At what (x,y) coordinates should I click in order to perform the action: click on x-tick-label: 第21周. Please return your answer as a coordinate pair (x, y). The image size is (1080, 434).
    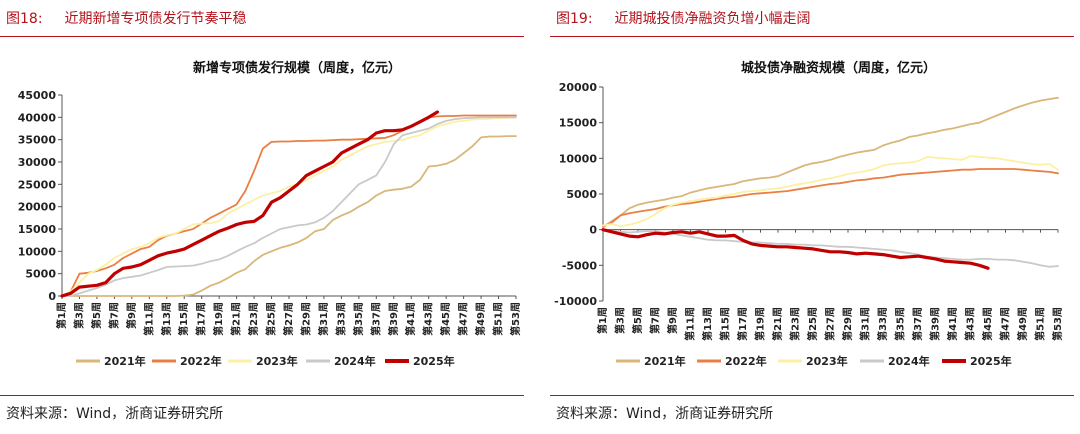
    Looking at the image, I should click on (236, 319).